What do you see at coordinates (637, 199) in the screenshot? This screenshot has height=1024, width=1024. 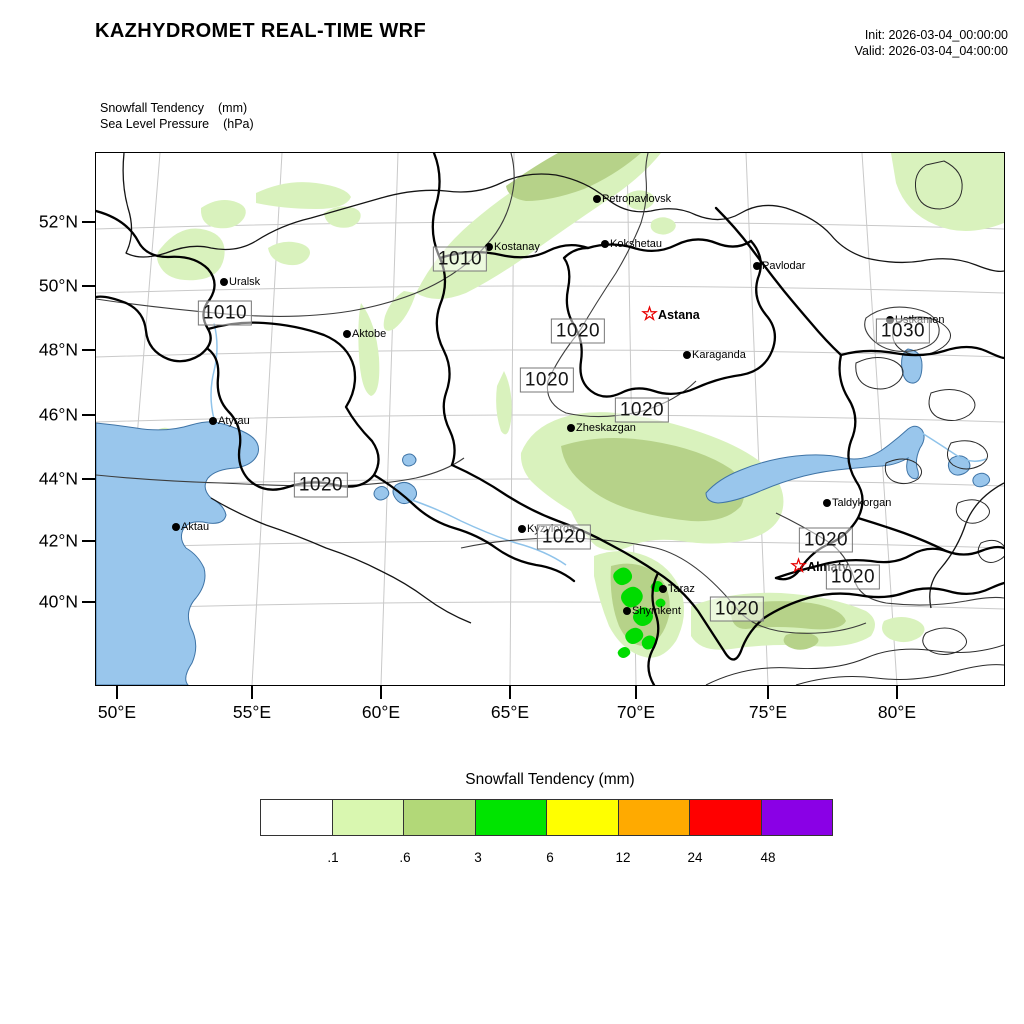 I see `city-label: Petropavlovsk` at bounding box center [637, 199].